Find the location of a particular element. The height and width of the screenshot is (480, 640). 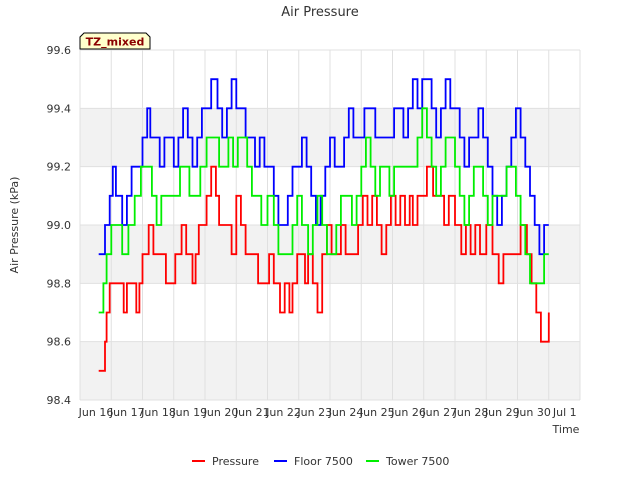

x-tick-label: Jun 30 is located at coordinates (533, 412).